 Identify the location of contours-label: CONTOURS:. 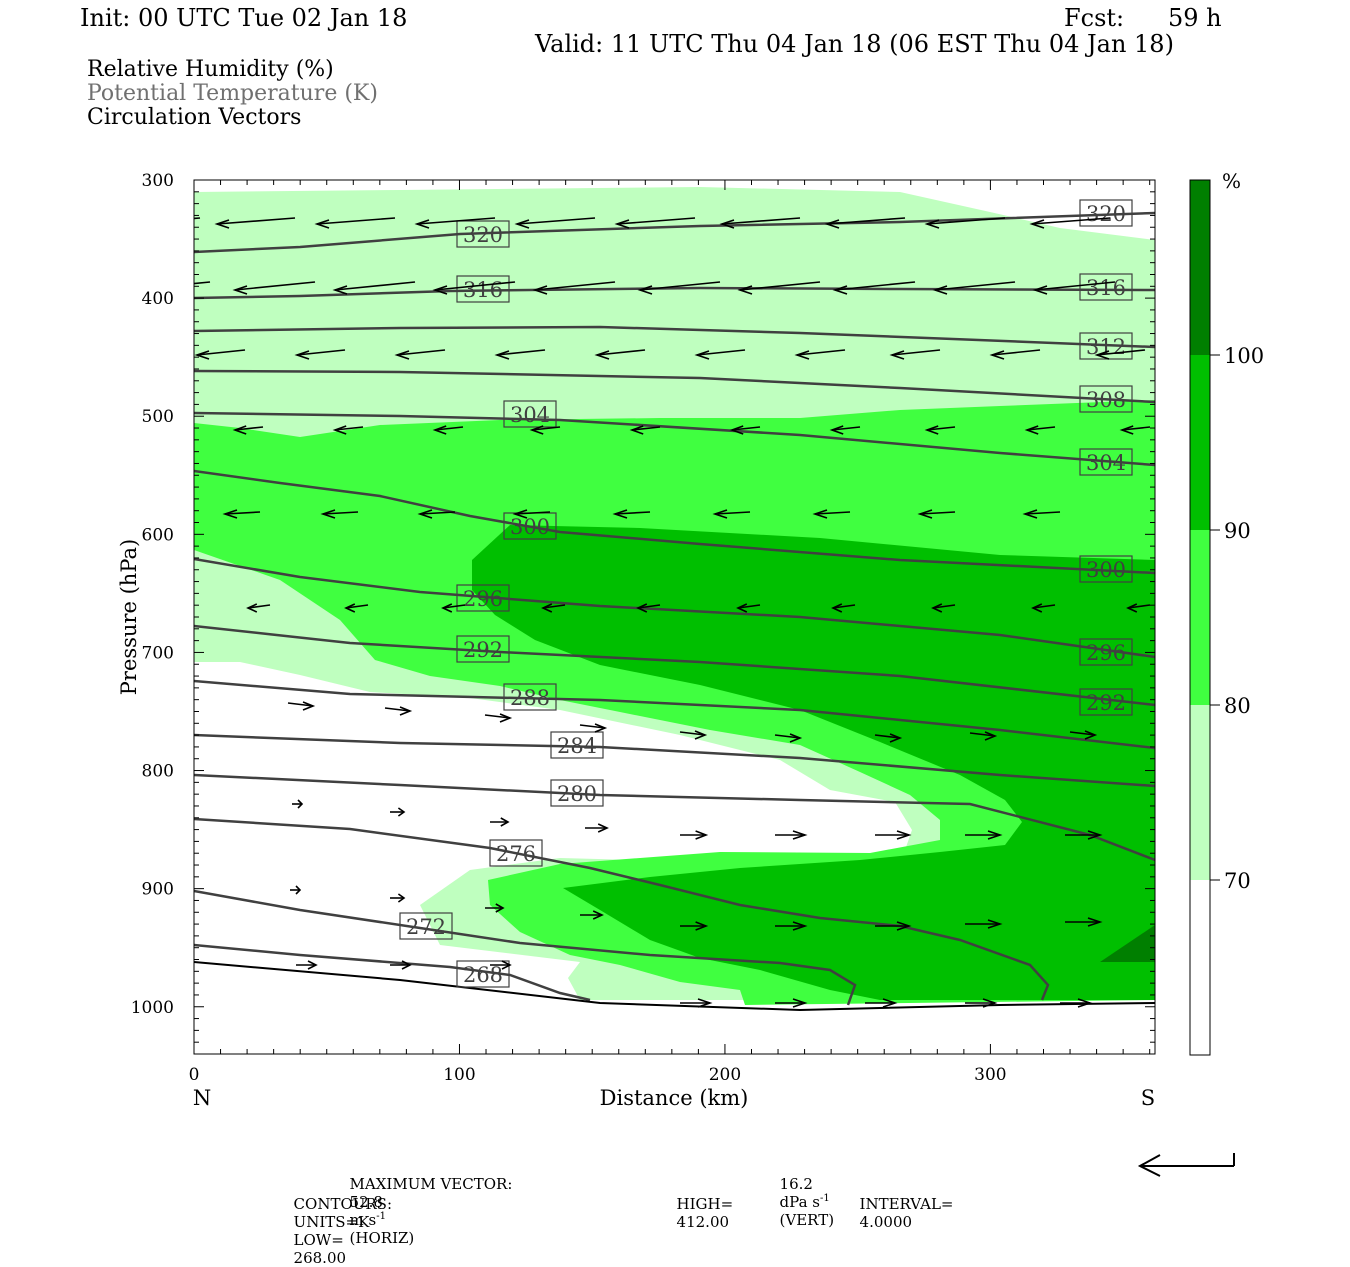
(343, 1204).